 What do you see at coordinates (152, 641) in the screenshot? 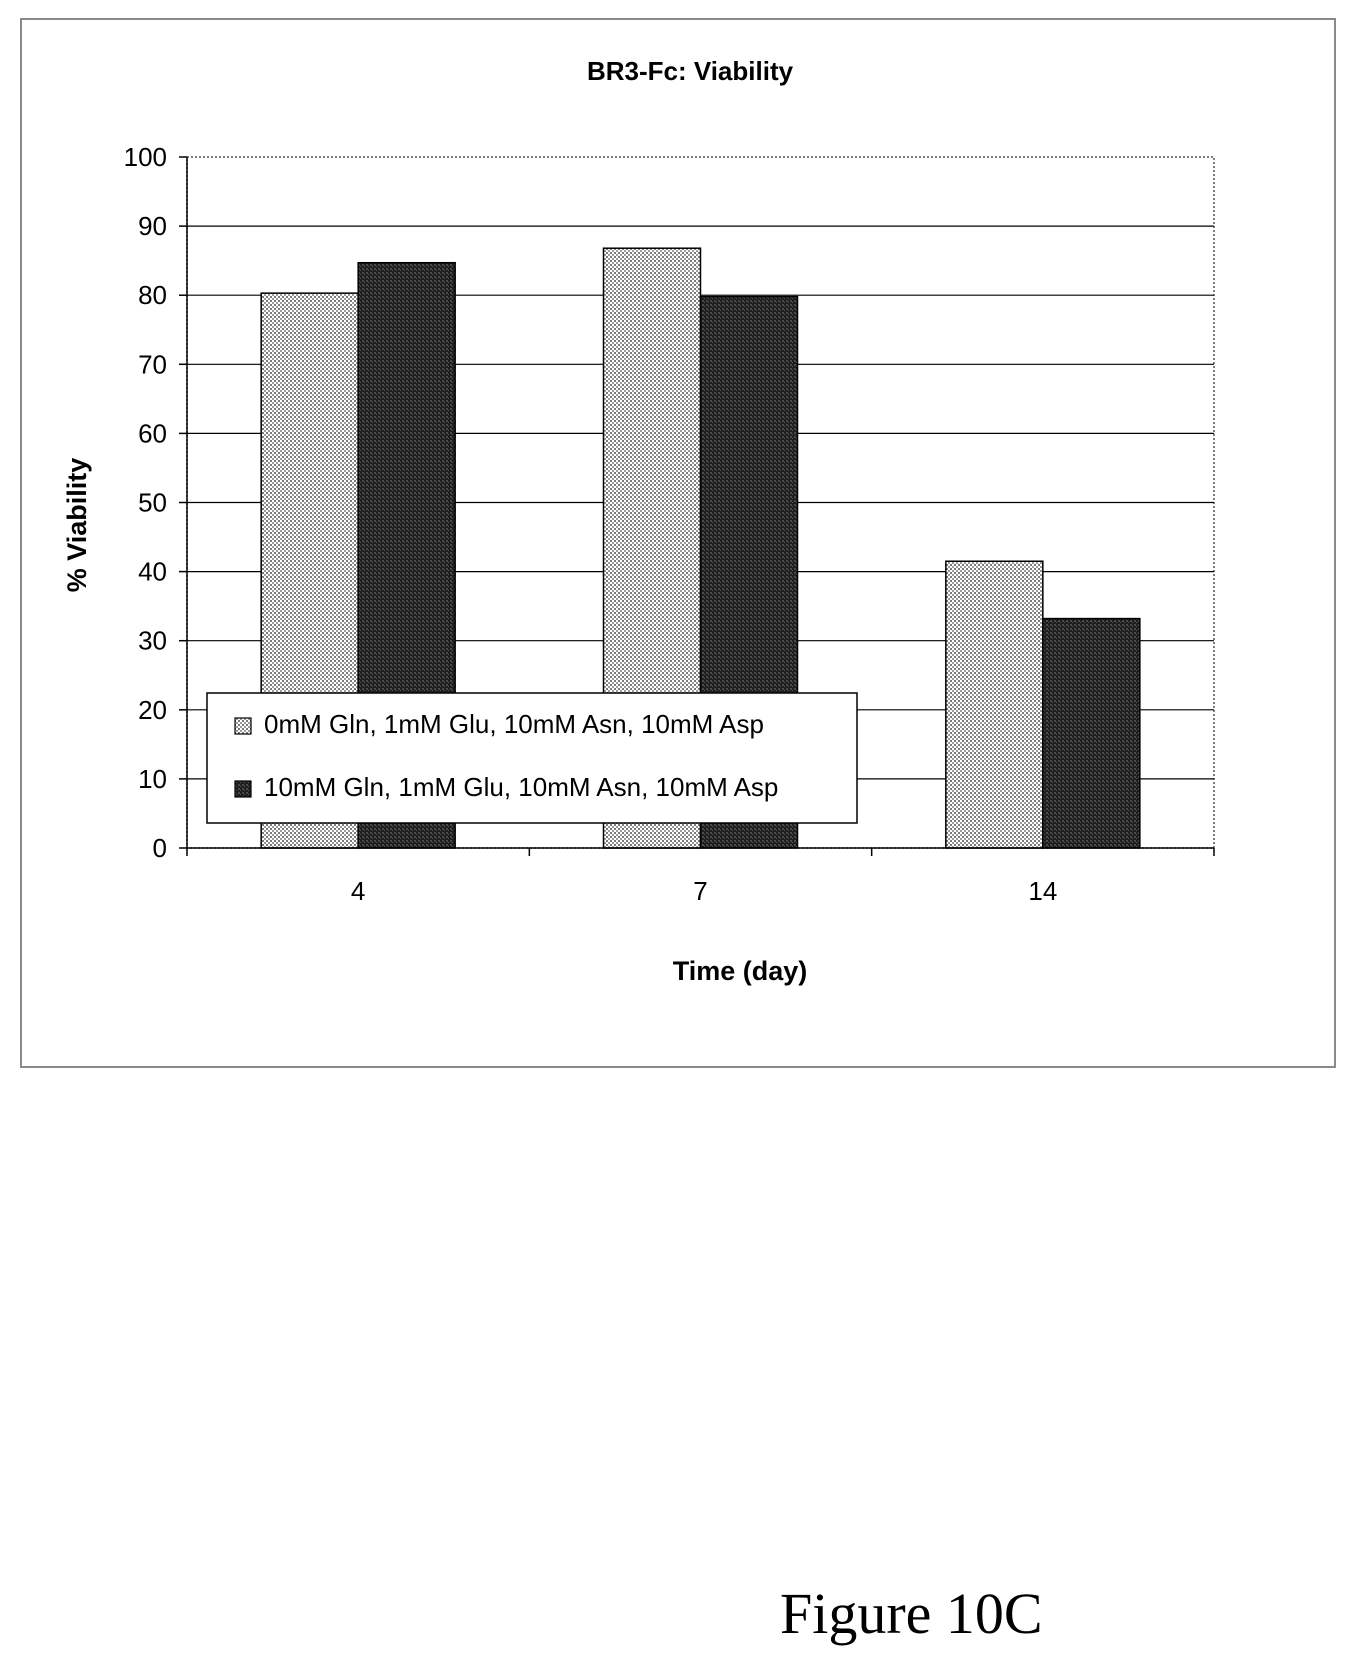
I see `y-tick-label: 30` at bounding box center [152, 641].